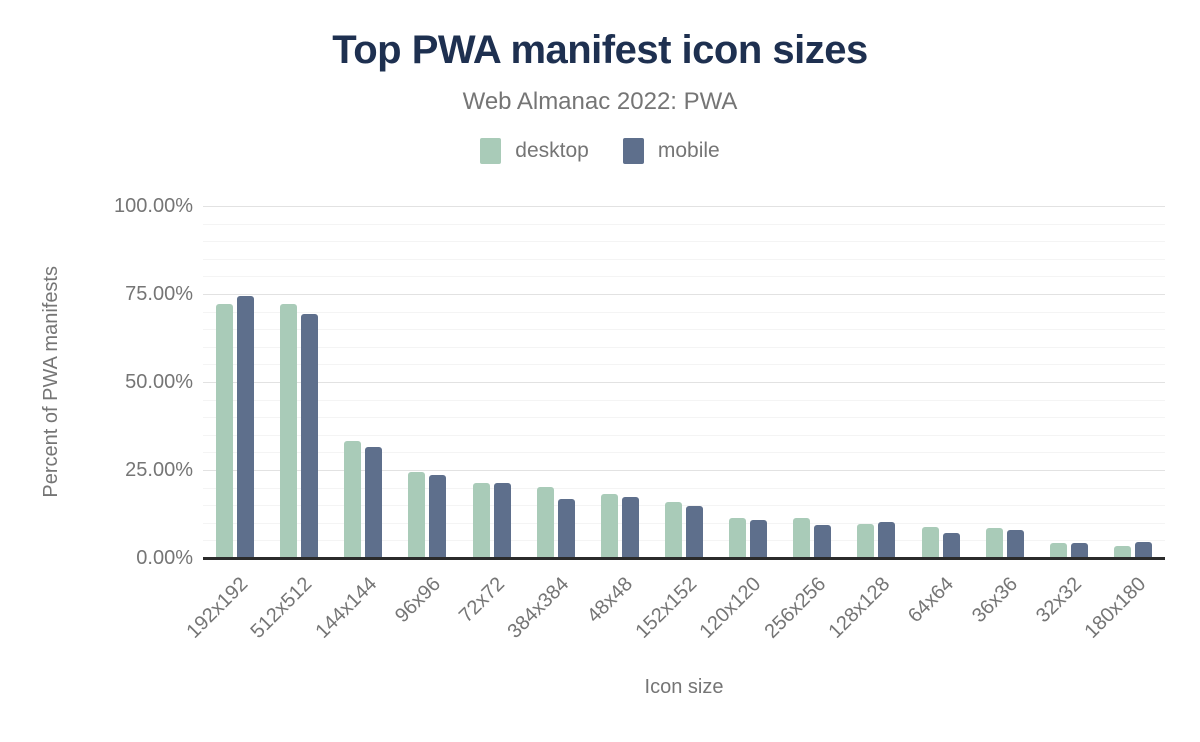 The height and width of the screenshot is (742, 1200). Describe the element at coordinates (289, 430) in the screenshot. I see `bar-desktop-512x512` at that location.